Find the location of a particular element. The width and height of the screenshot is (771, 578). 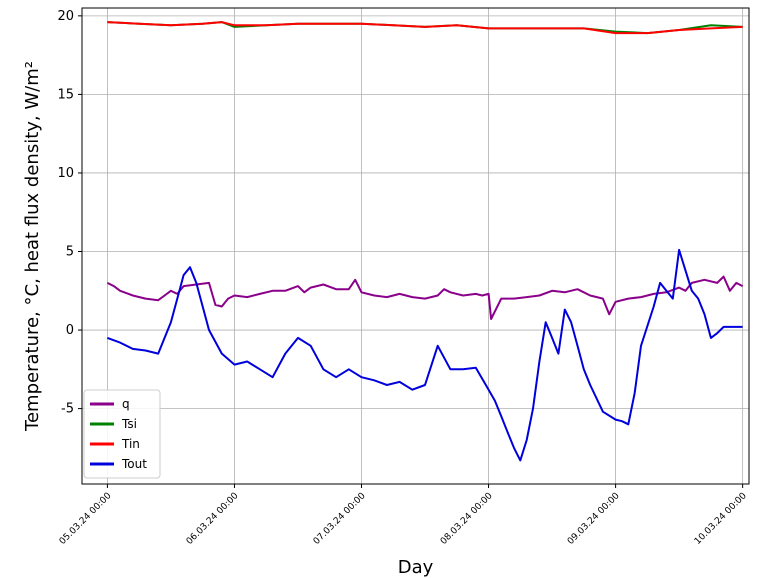

legend-label-q: q is located at coordinates (126, 404).